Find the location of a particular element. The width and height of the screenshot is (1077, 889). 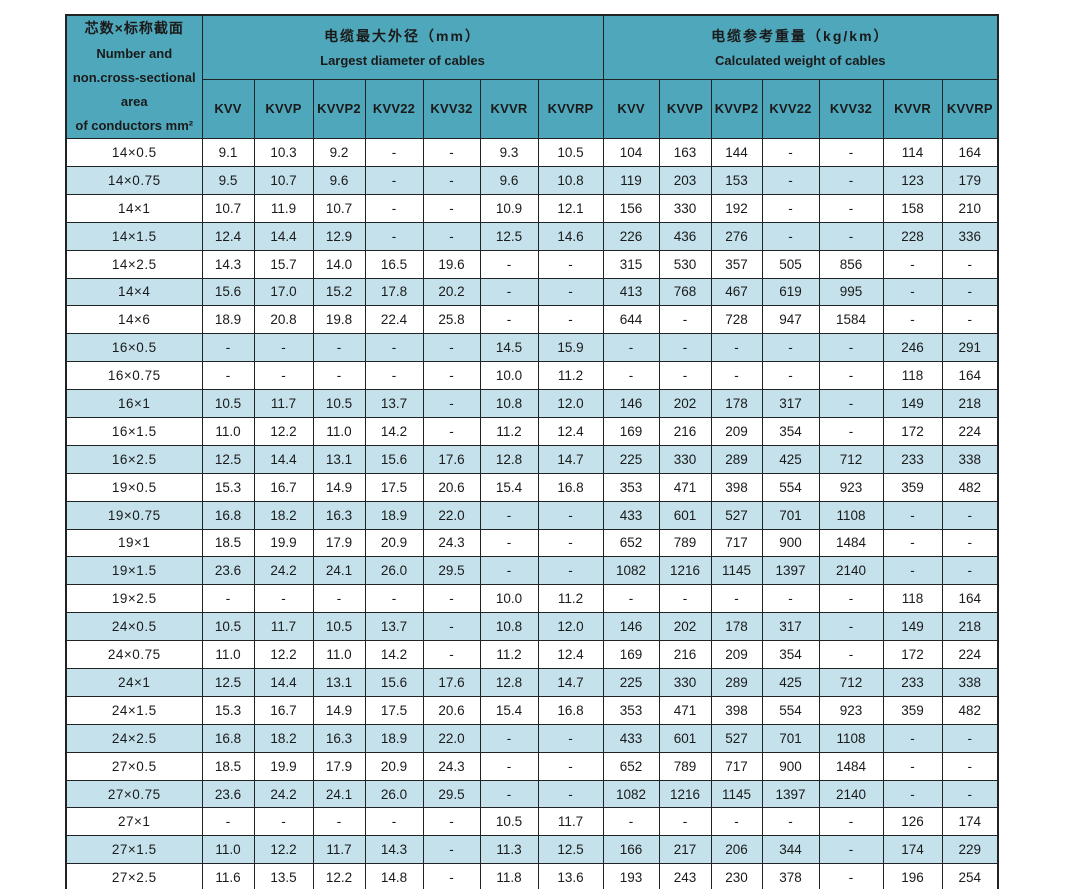

weight-cell: 947 is located at coordinates (790, 320).